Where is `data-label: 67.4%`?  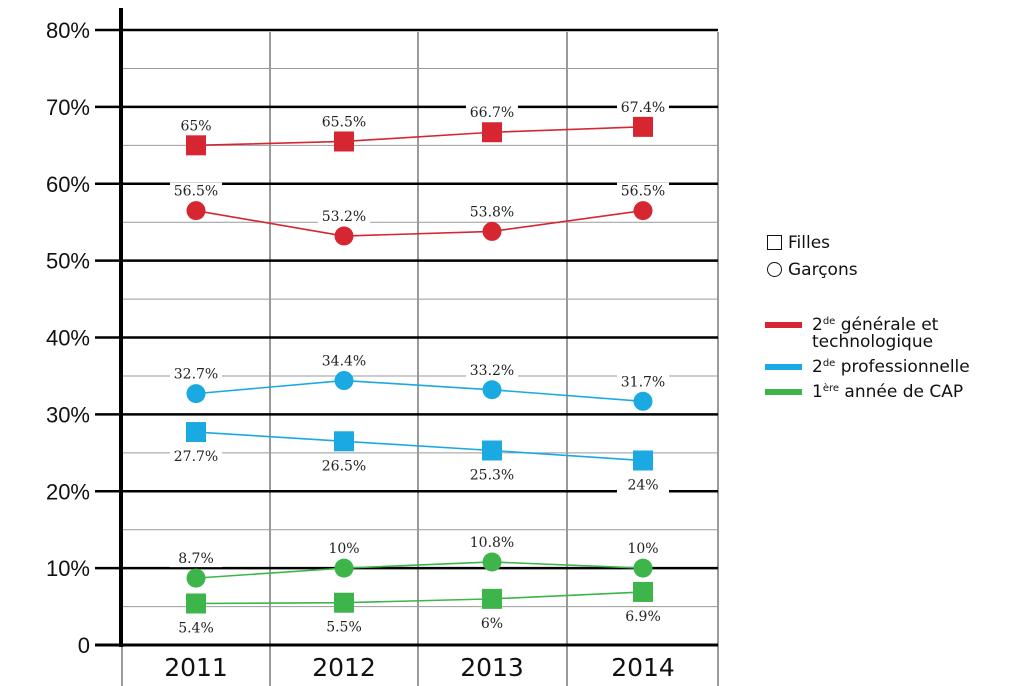 data-label: 67.4% is located at coordinates (643, 108).